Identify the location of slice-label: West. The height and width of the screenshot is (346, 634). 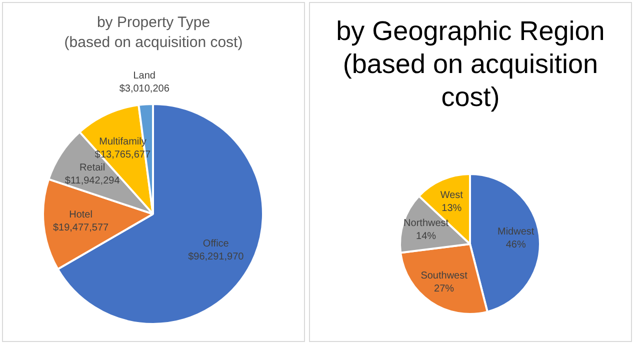
(452, 195).